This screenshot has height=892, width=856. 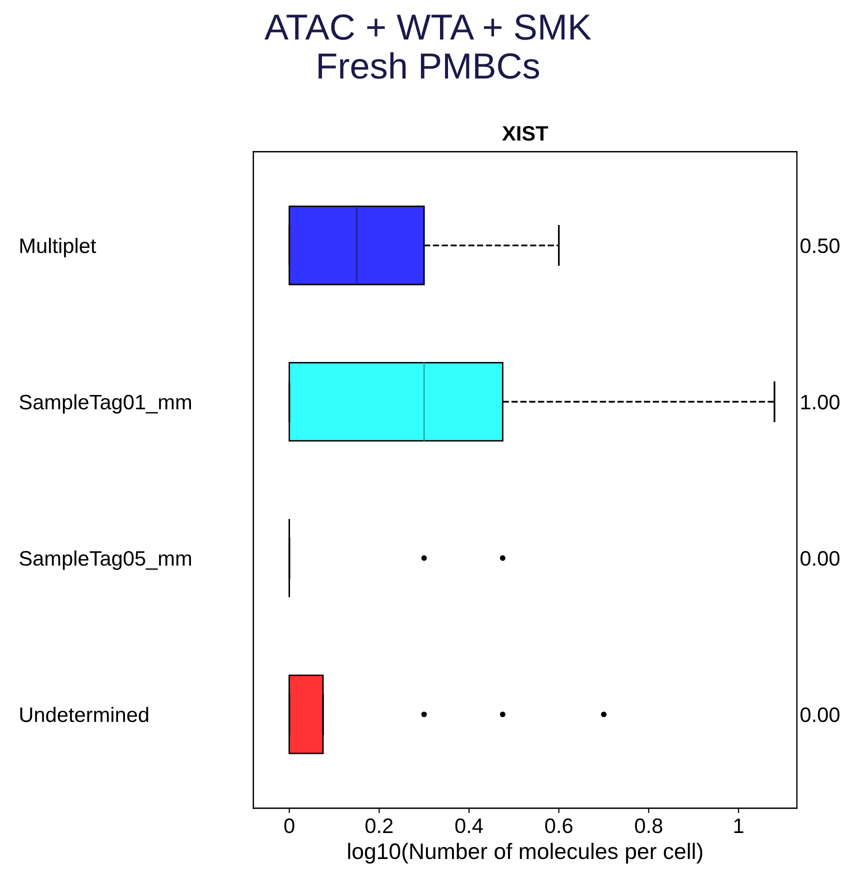 I want to click on chart-title: ATAC + WTA + SMK Fresh PMBCs, so click(x=428, y=46).